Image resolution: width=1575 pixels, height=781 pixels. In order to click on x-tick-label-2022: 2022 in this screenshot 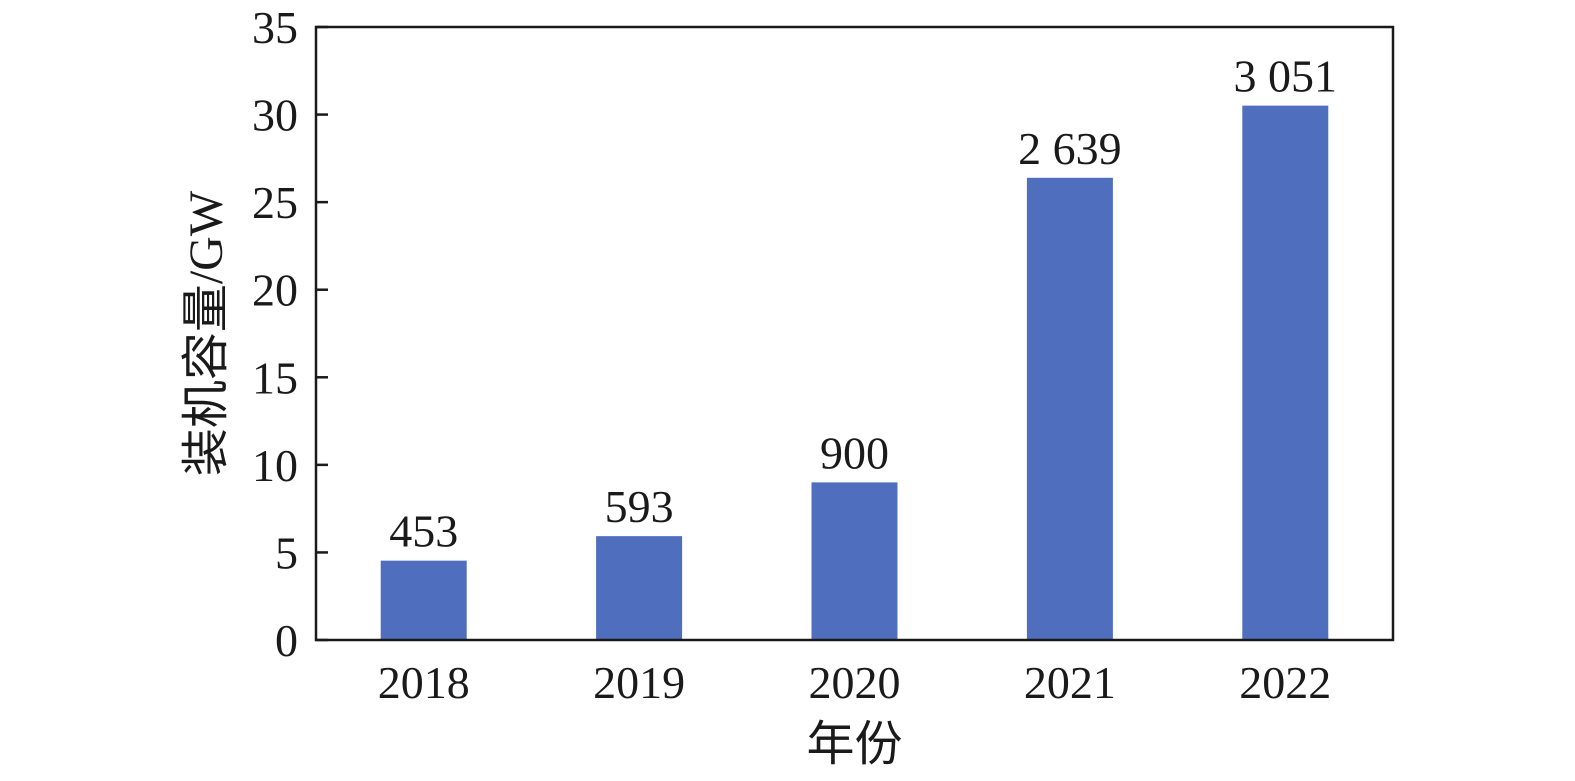, I will do `click(1285, 682)`.